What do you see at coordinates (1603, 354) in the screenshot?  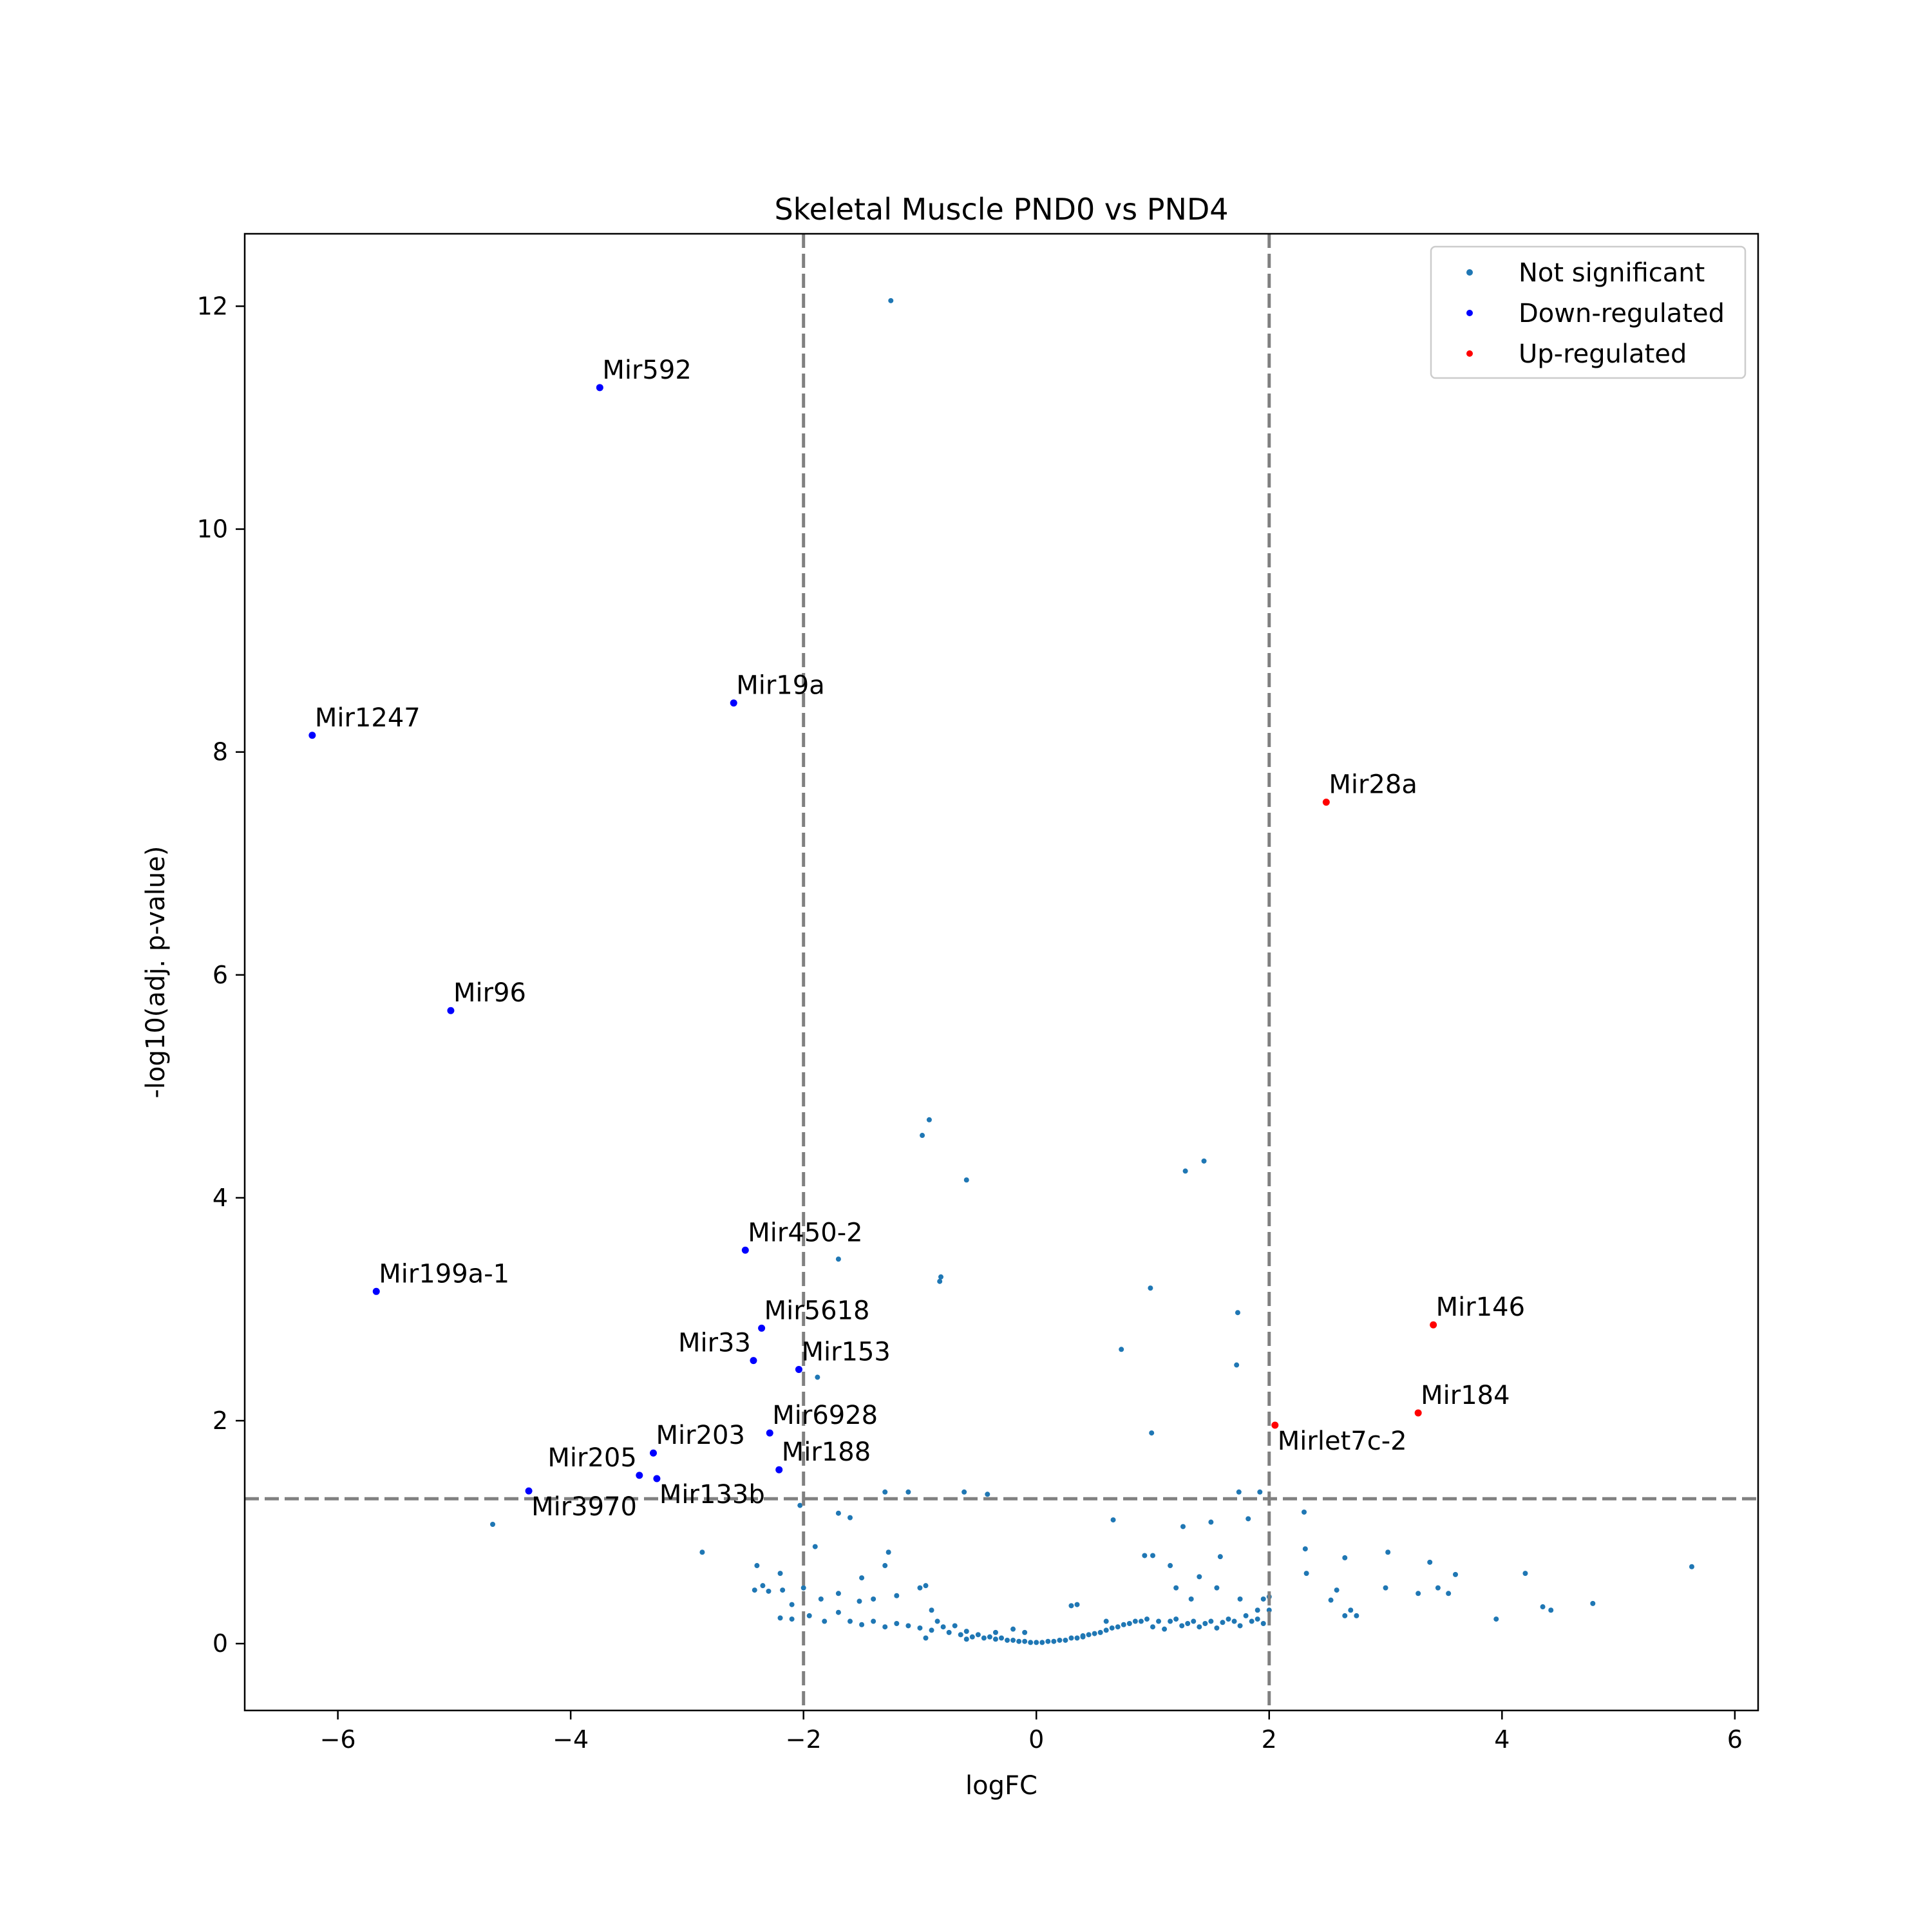 I see `legend-entry: Up-regulated` at bounding box center [1603, 354].